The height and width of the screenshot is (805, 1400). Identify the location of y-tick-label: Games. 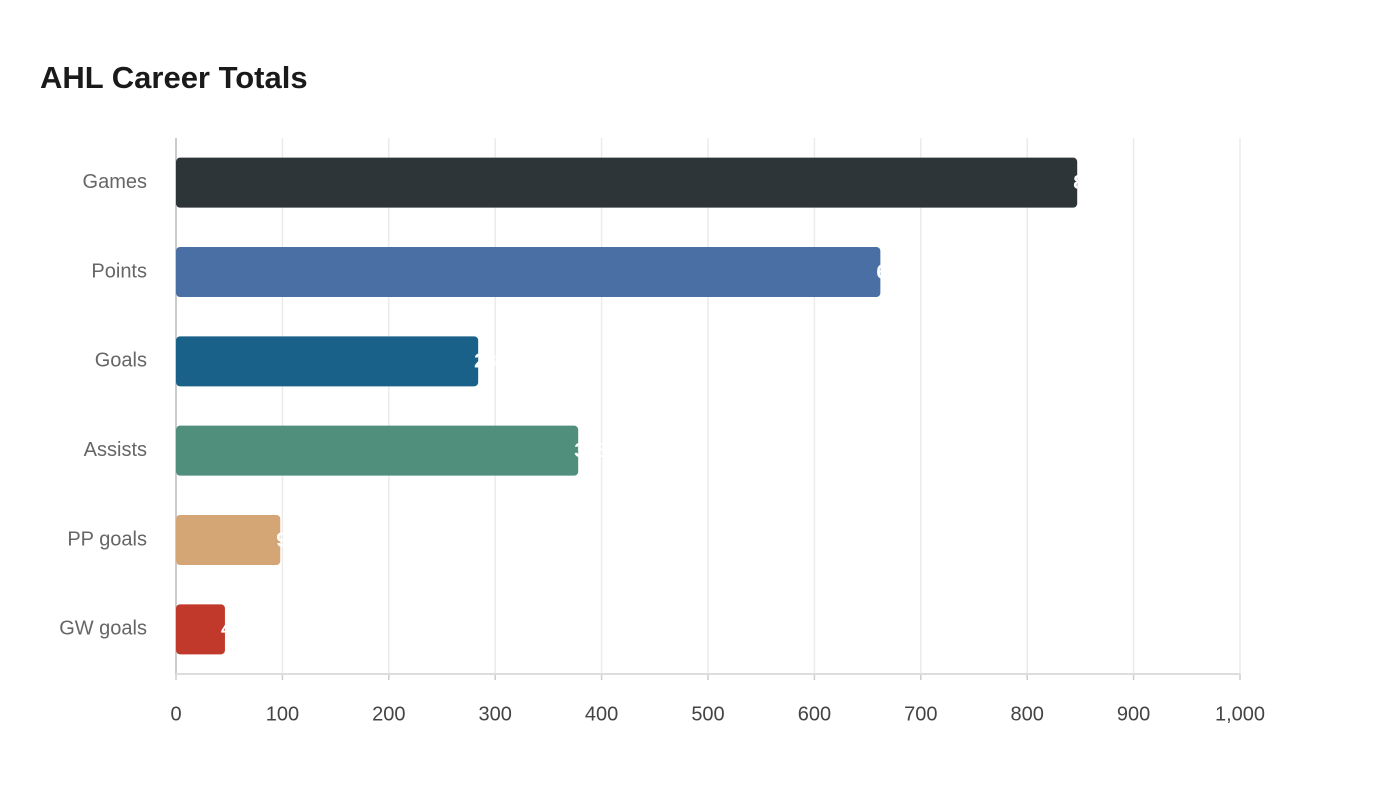
(115, 182).